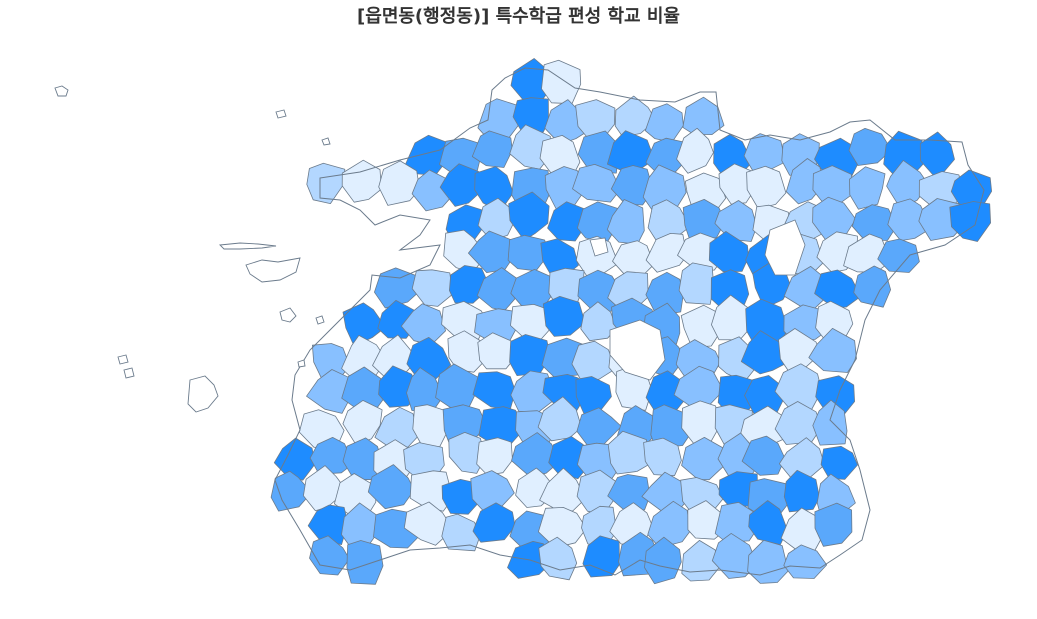 The width and height of the screenshot is (1037, 619). What do you see at coordinates (192, 249) in the screenshot?
I see `island-layer` at bounding box center [192, 249].